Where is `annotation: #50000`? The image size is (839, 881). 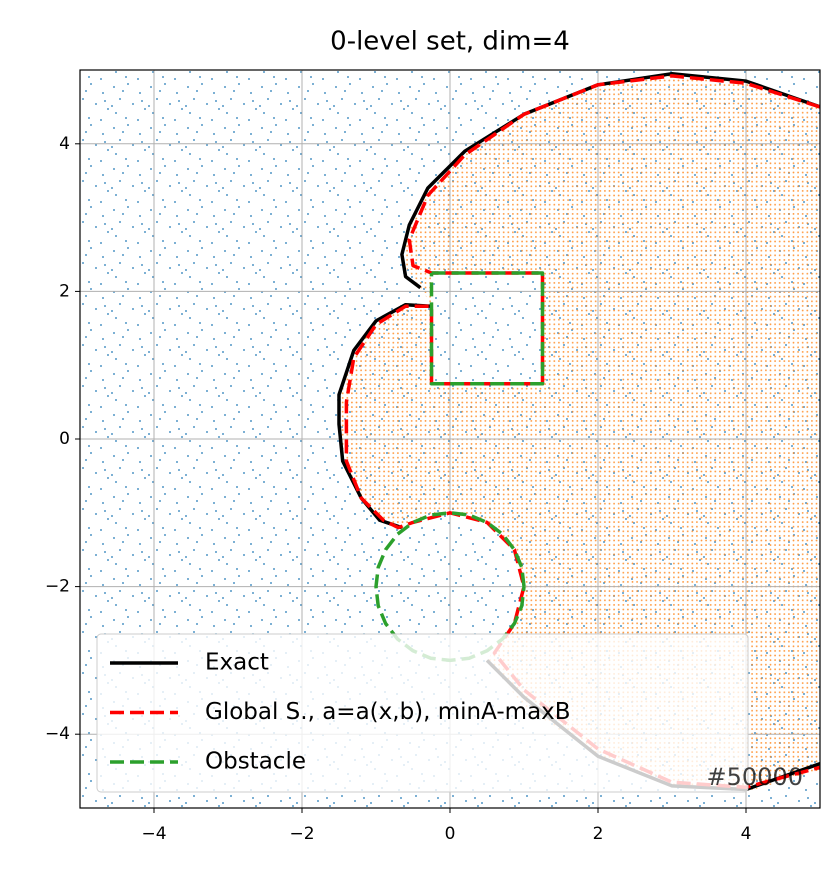
annotation: #50000 is located at coordinates (755, 777).